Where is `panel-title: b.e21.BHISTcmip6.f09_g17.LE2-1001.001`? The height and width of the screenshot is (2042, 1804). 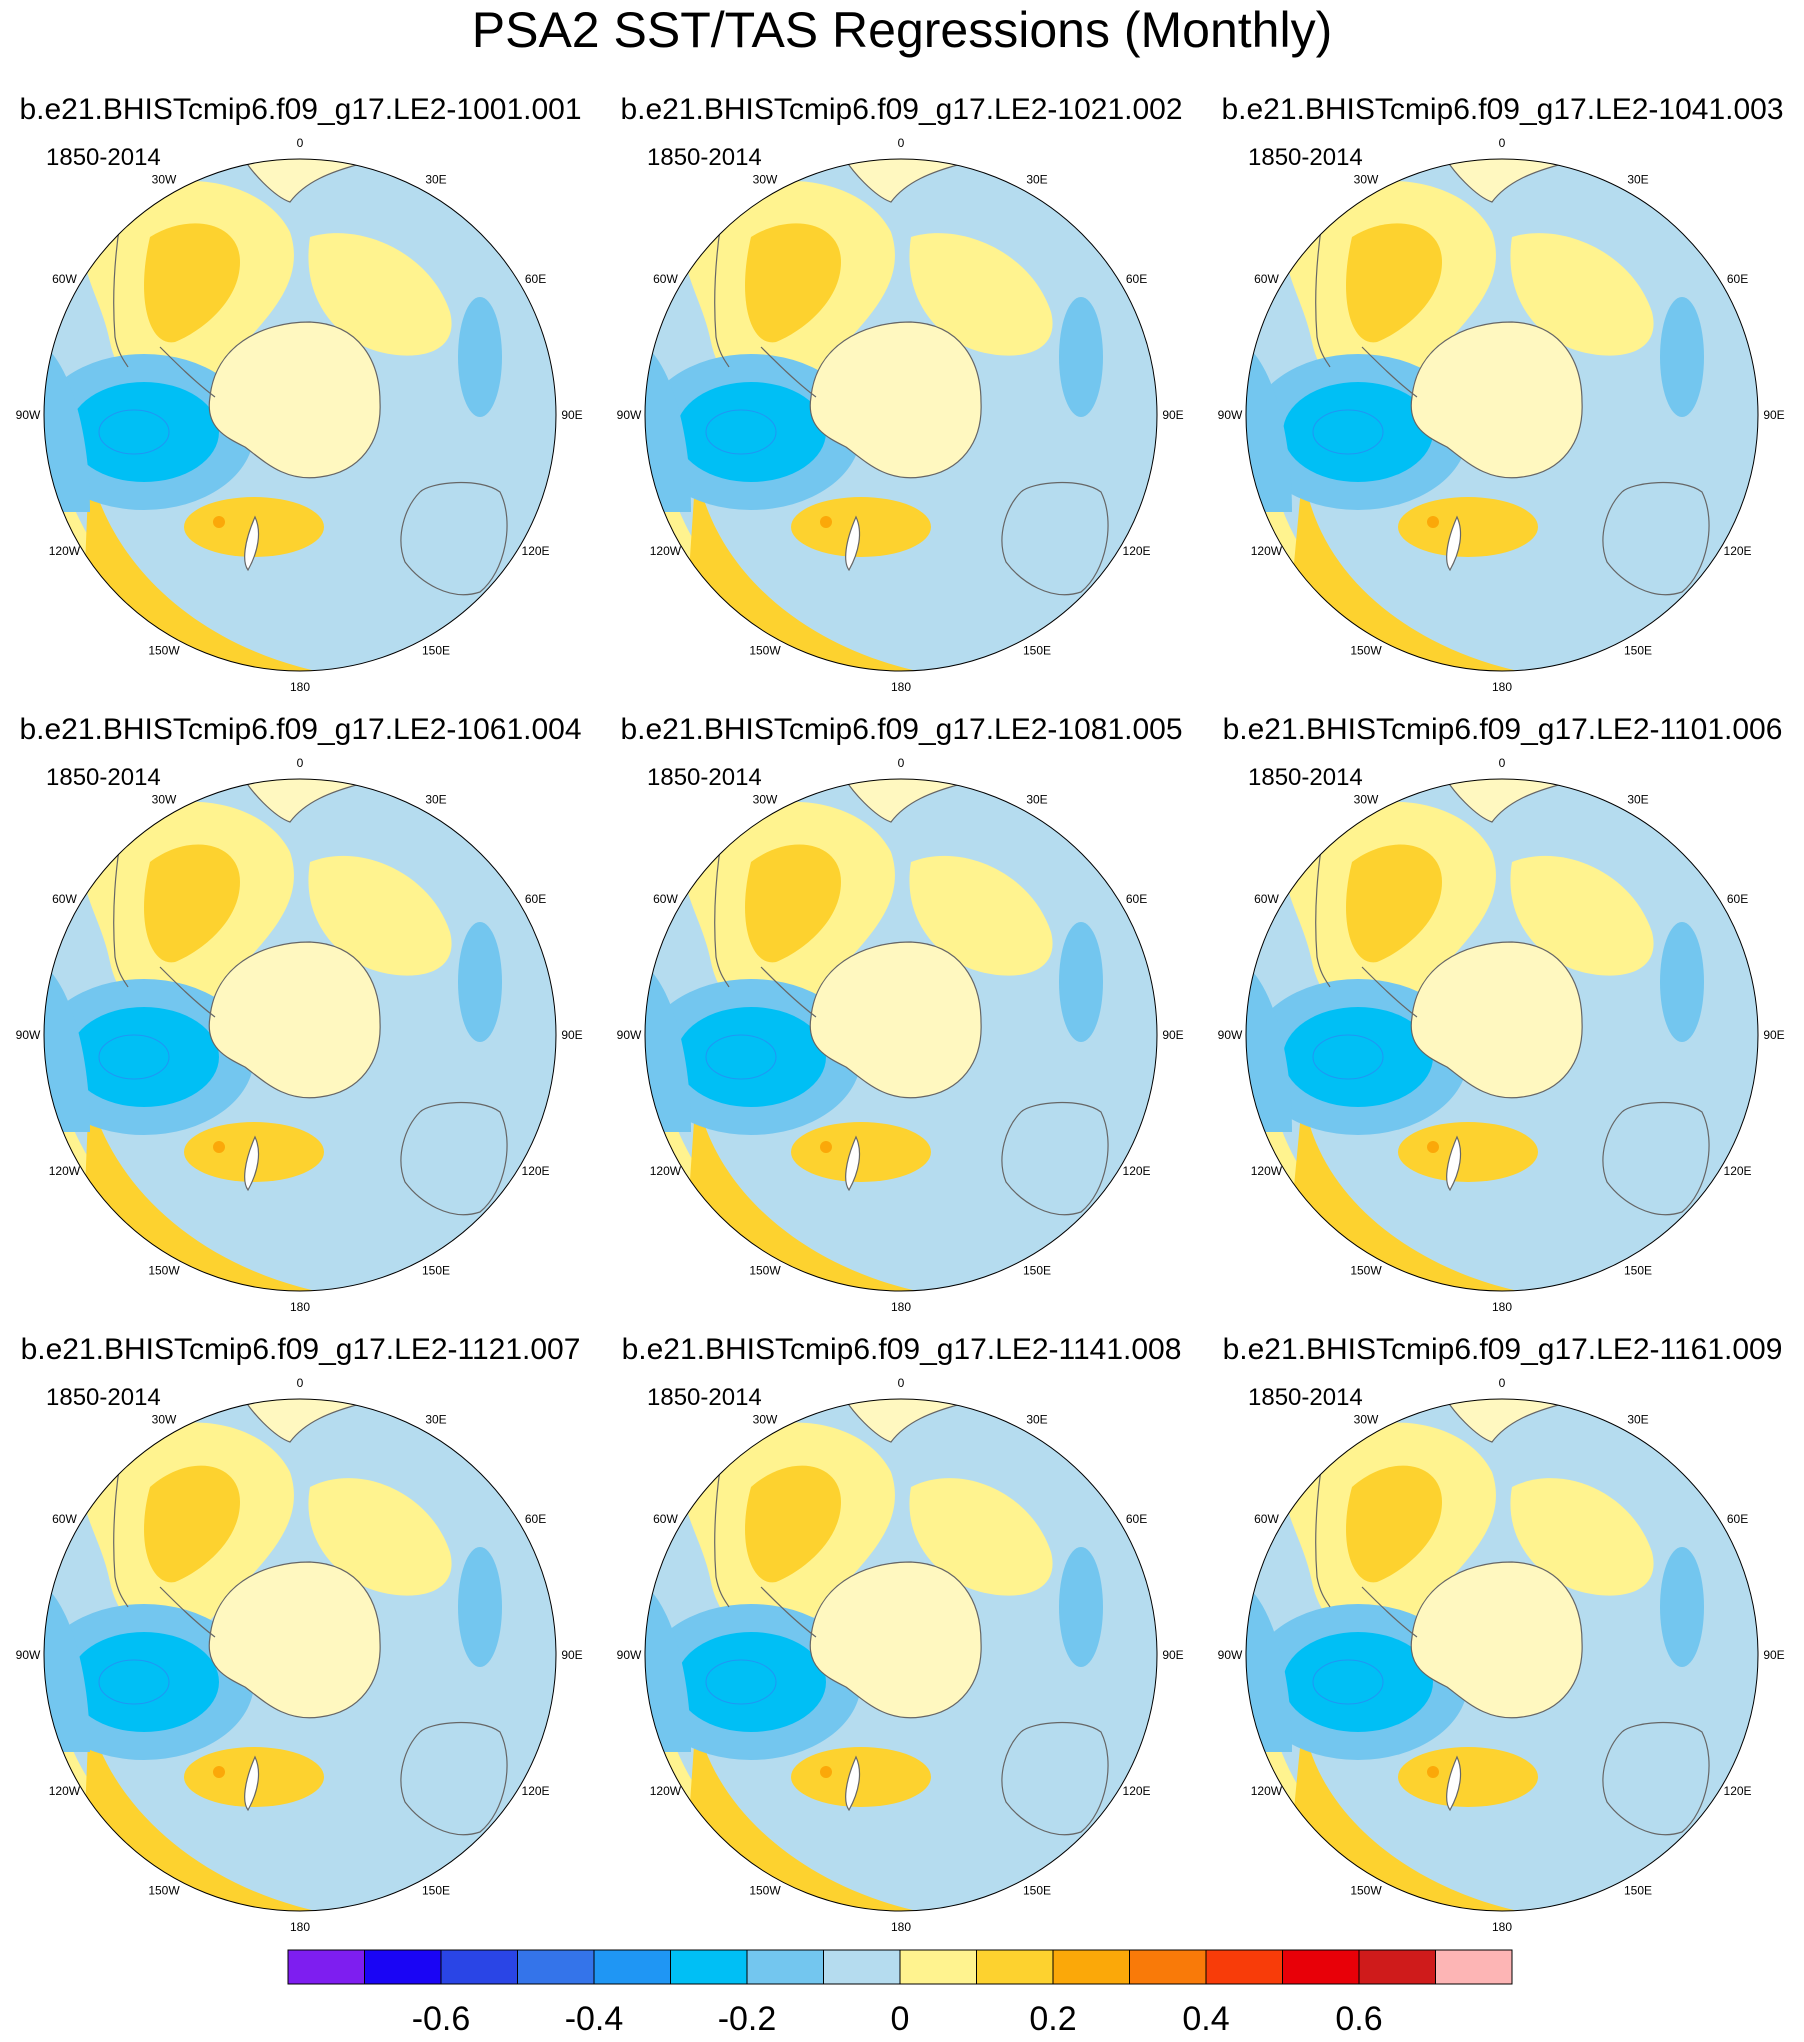 panel-title: b.e21.BHISTcmip6.f09_g17.LE2-1001.001 is located at coordinates (300, 109).